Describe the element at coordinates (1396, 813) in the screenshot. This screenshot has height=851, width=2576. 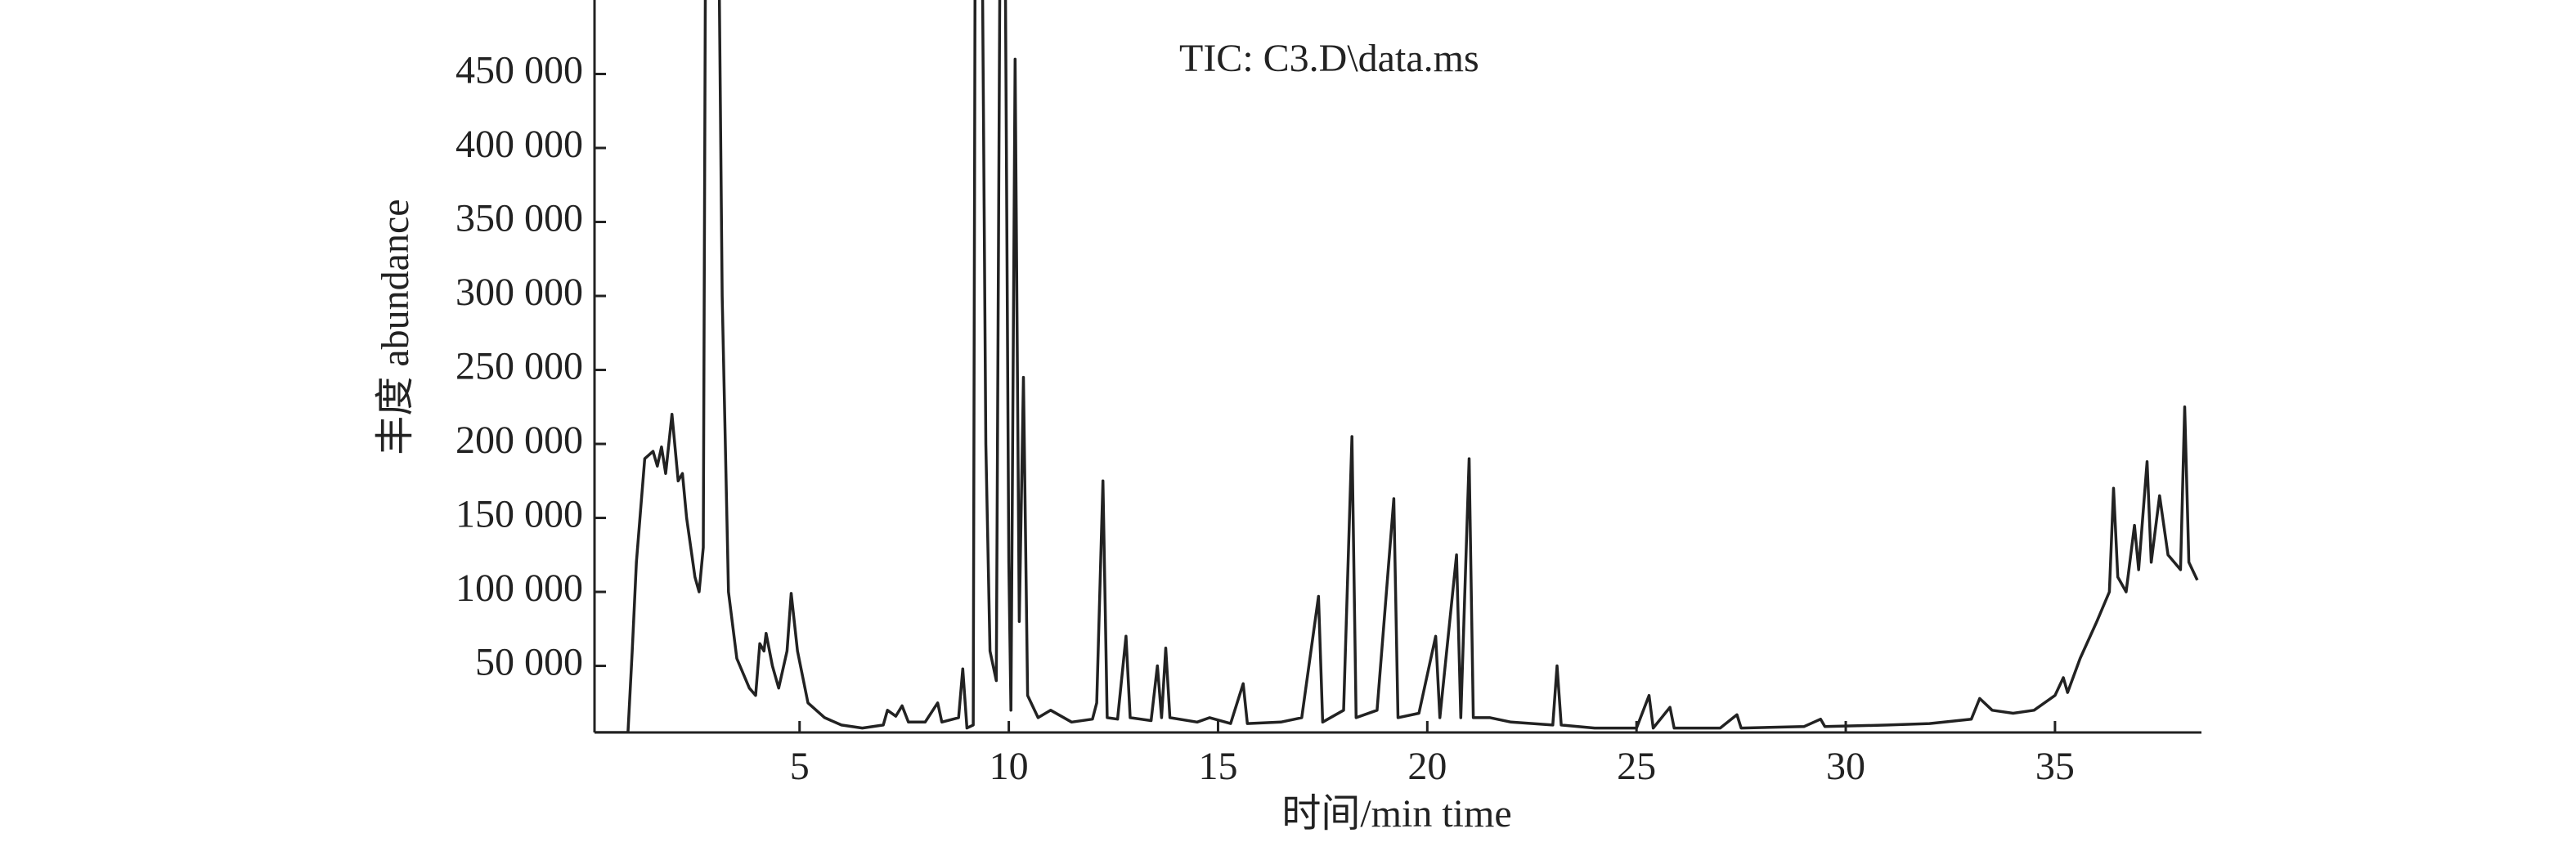
I see `x-axis-label: 时间/min time` at that location.